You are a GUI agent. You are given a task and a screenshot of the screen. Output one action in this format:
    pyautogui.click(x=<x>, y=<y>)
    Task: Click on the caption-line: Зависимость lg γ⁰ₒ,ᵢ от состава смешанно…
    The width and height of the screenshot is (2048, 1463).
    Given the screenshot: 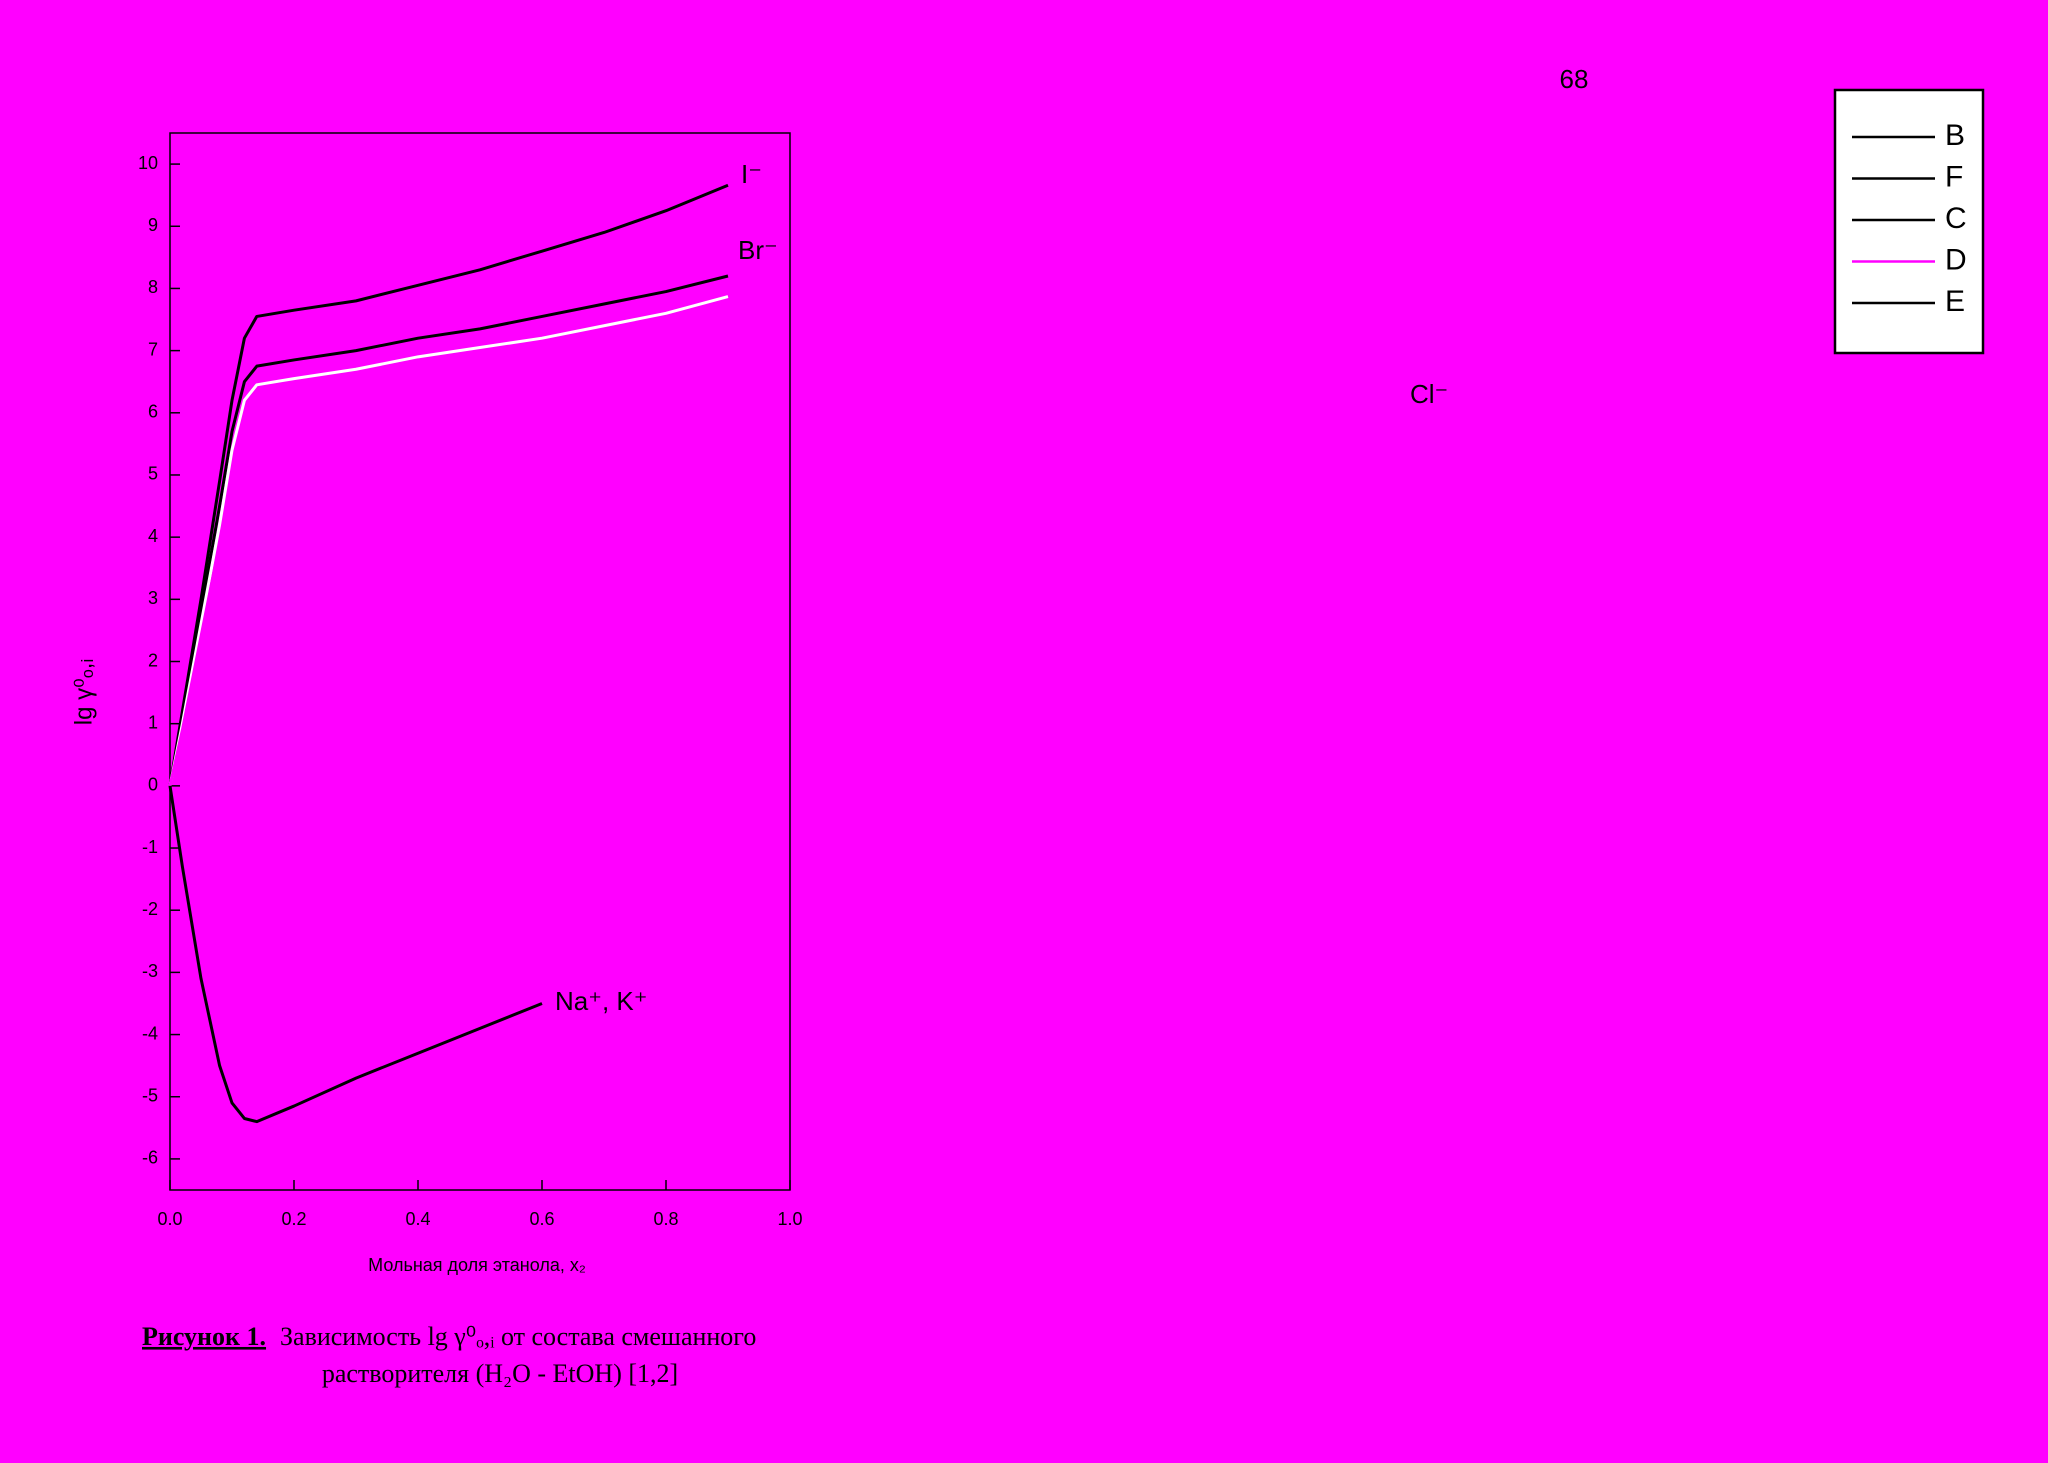 What is the action you would take?
    pyautogui.click(x=518, y=1336)
    